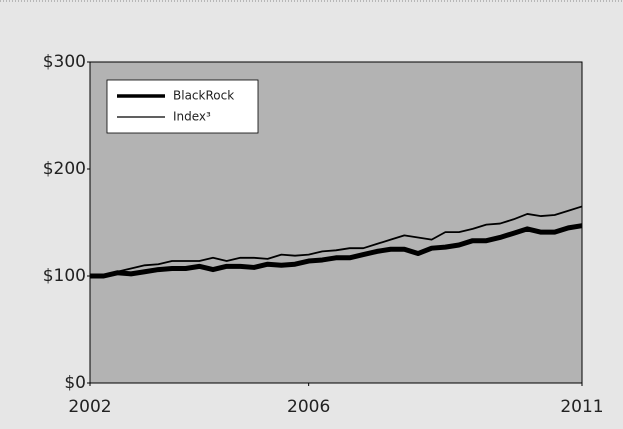 The width and height of the screenshot is (623, 429). I want to click on x-tick-label: 2002, so click(89, 407).